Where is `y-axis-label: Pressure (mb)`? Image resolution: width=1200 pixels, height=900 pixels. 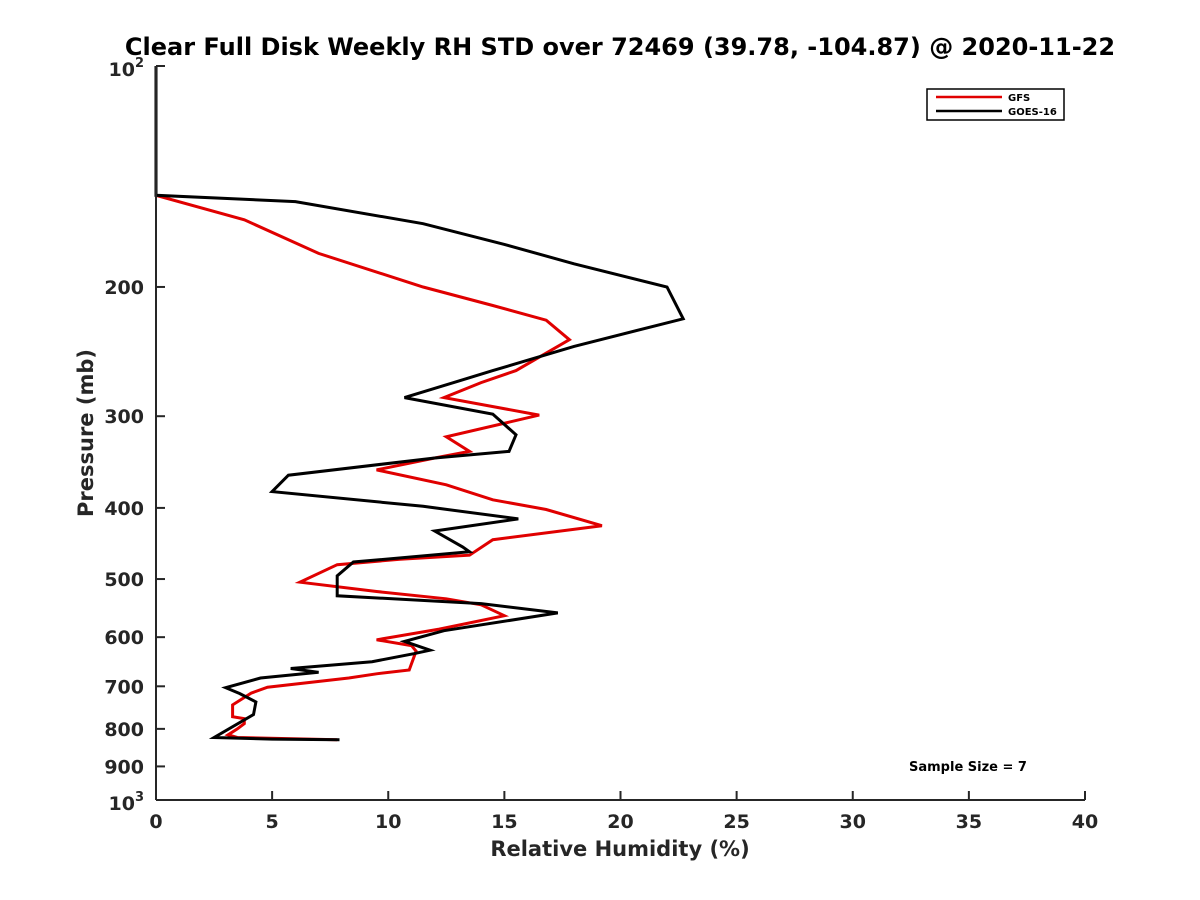
y-axis-label: Pressure (mb) is located at coordinates (86, 433).